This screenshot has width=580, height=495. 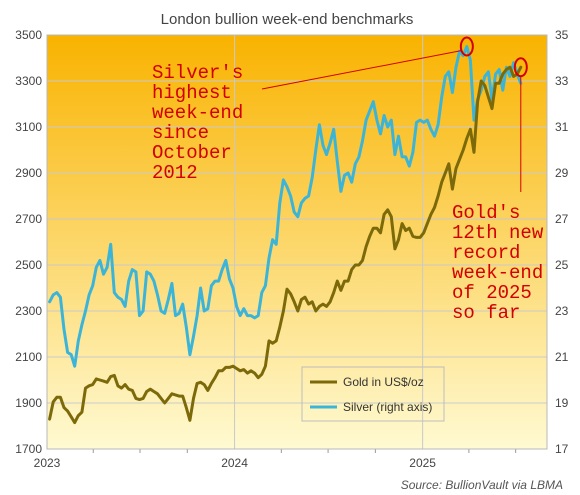 What do you see at coordinates (562, 81) in the screenshot?
I see `y-right-tick-label: 33` at bounding box center [562, 81].